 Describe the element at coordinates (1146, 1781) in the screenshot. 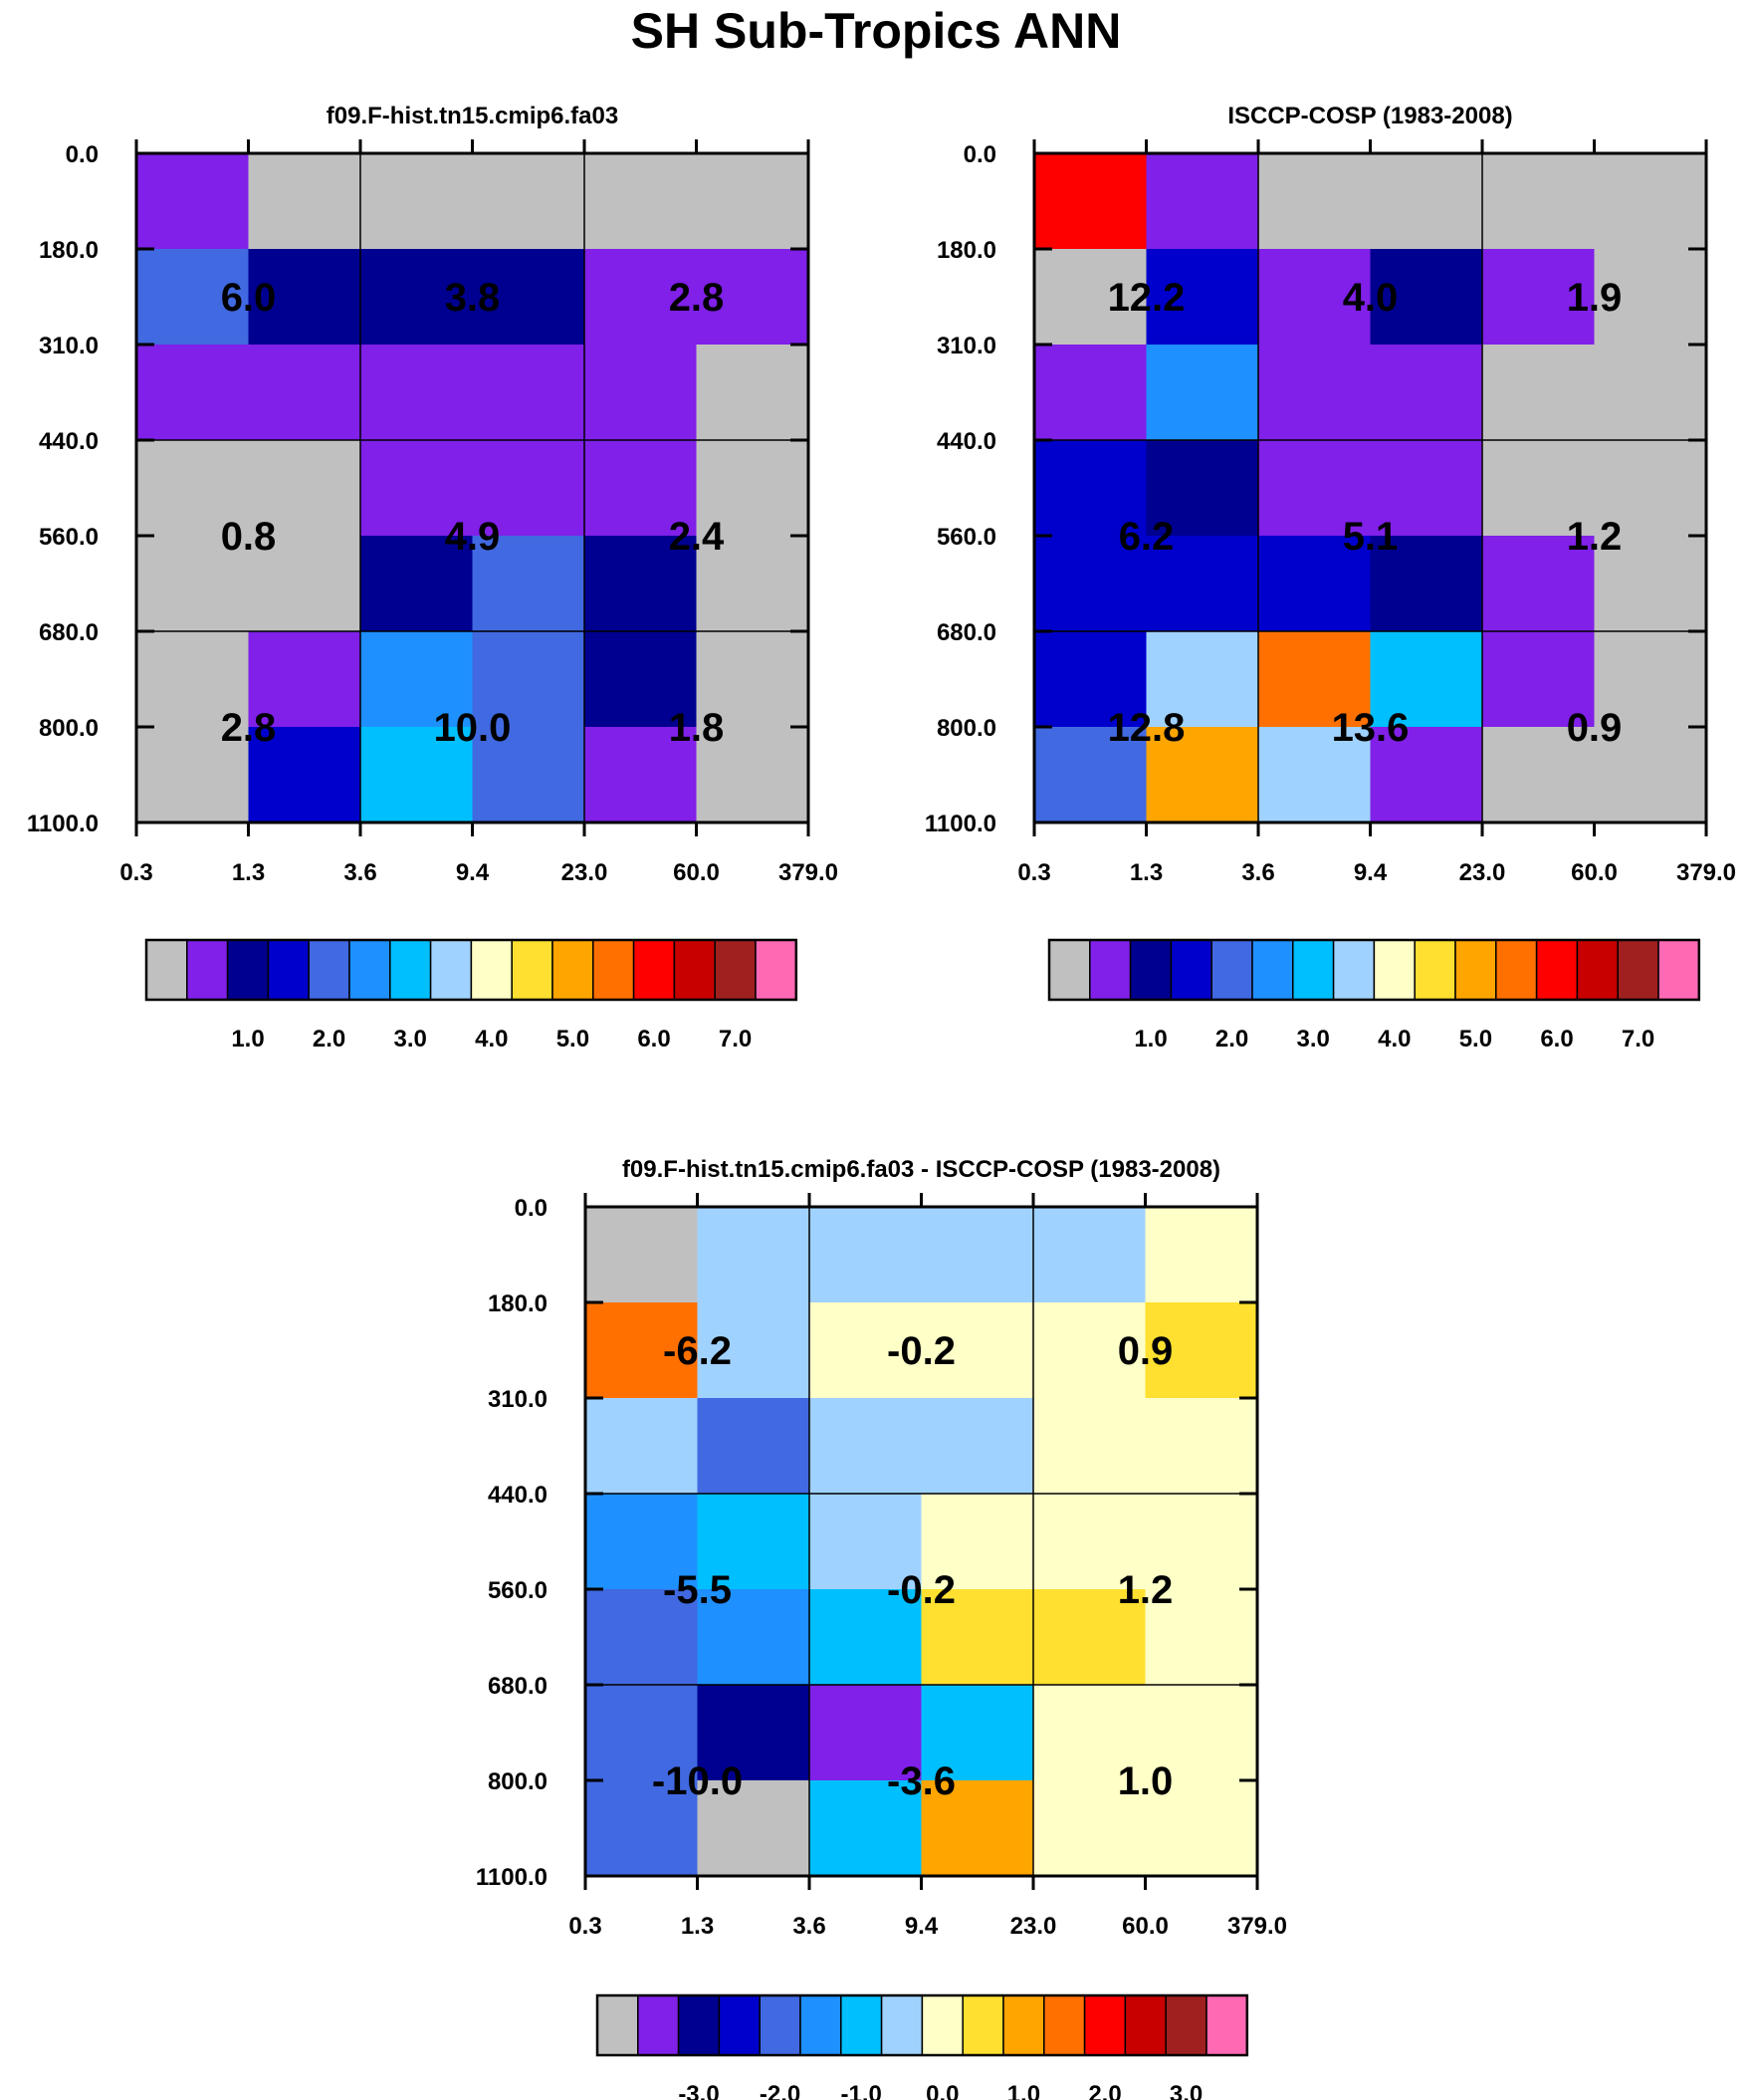

I see `data-label: 1.0` at that location.